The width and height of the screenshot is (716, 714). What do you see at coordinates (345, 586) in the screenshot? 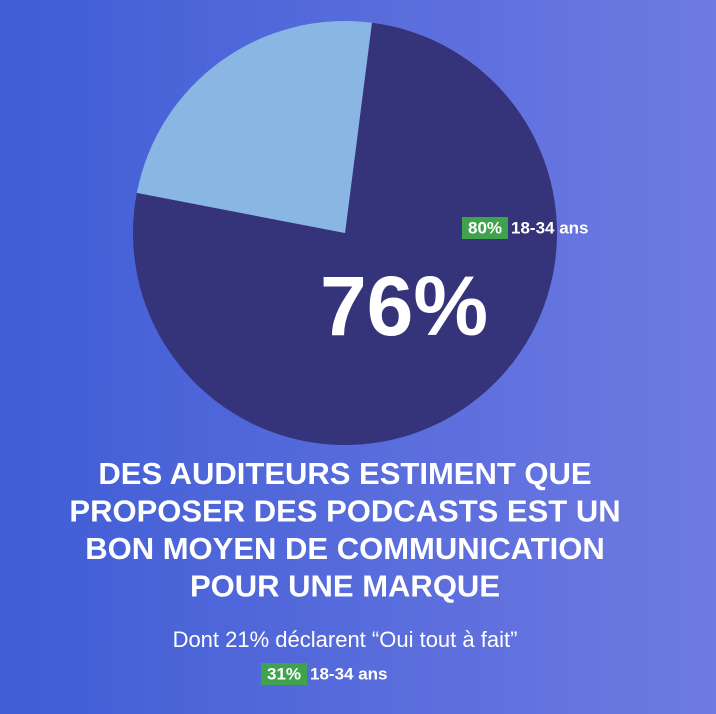
I see `headline-line: POUR UNE MARQUE` at bounding box center [345, 586].